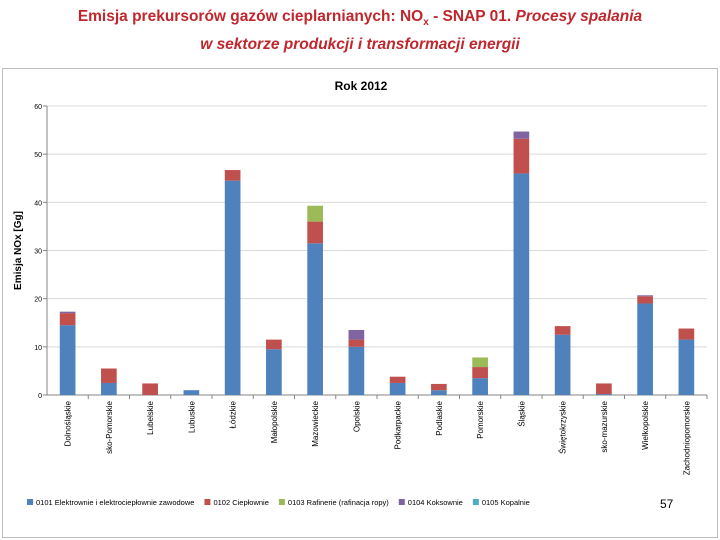 The image size is (720, 540). I want to click on y-tick-label: 20, so click(38, 300).